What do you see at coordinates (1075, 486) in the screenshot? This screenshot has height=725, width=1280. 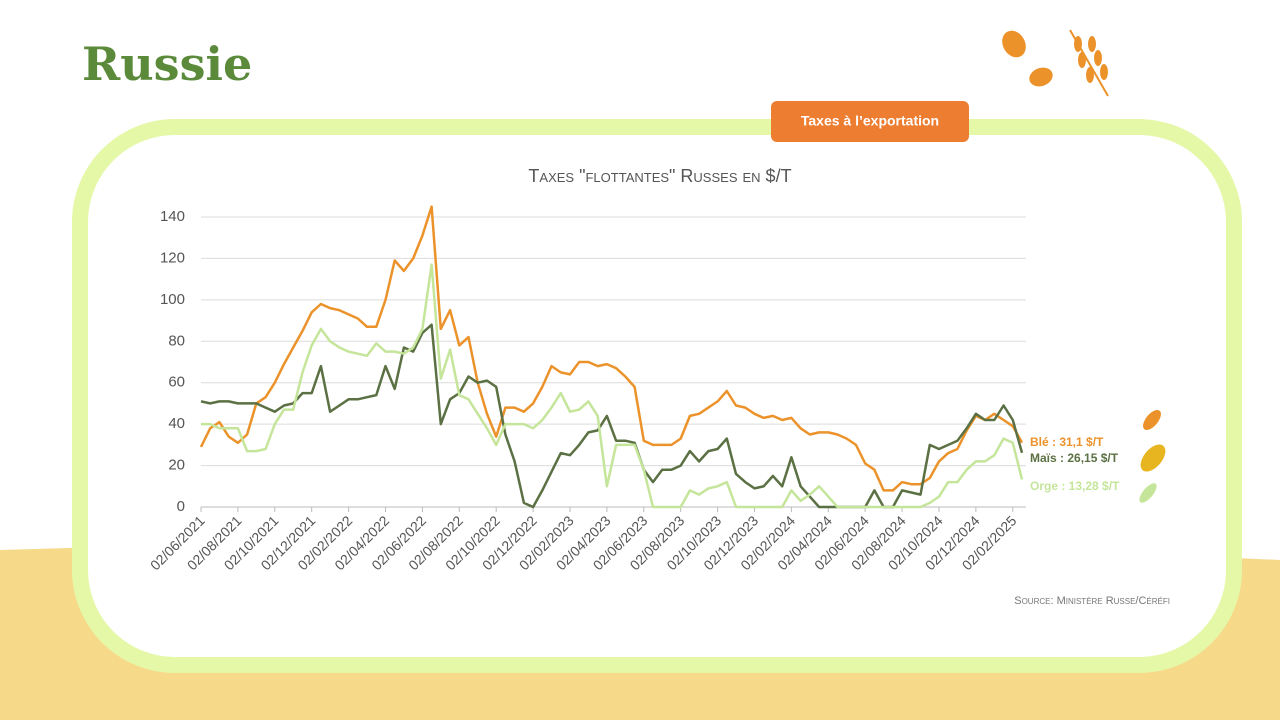 I see `series-end-label: Orge : 13,28 $/T` at bounding box center [1075, 486].